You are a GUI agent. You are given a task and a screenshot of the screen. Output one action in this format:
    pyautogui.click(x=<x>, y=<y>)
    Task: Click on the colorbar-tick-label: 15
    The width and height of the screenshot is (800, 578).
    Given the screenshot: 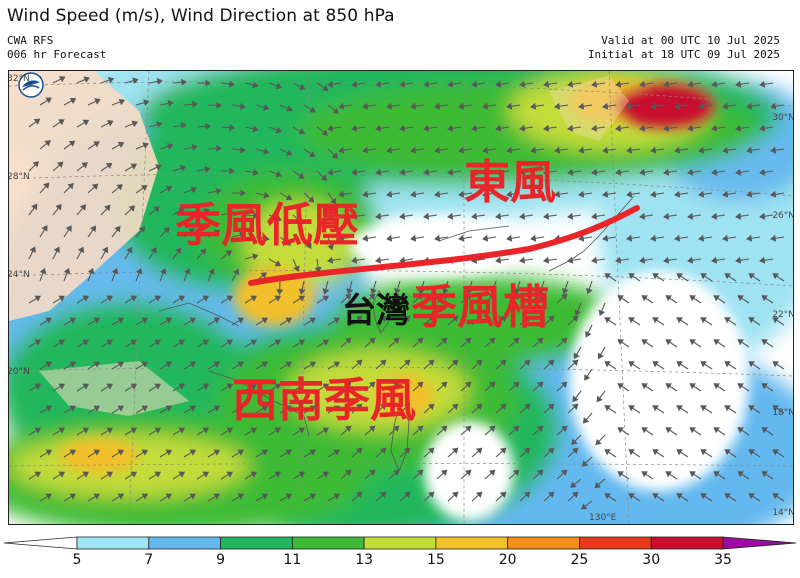 What is the action you would take?
    pyautogui.click(x=435, y=560)
    